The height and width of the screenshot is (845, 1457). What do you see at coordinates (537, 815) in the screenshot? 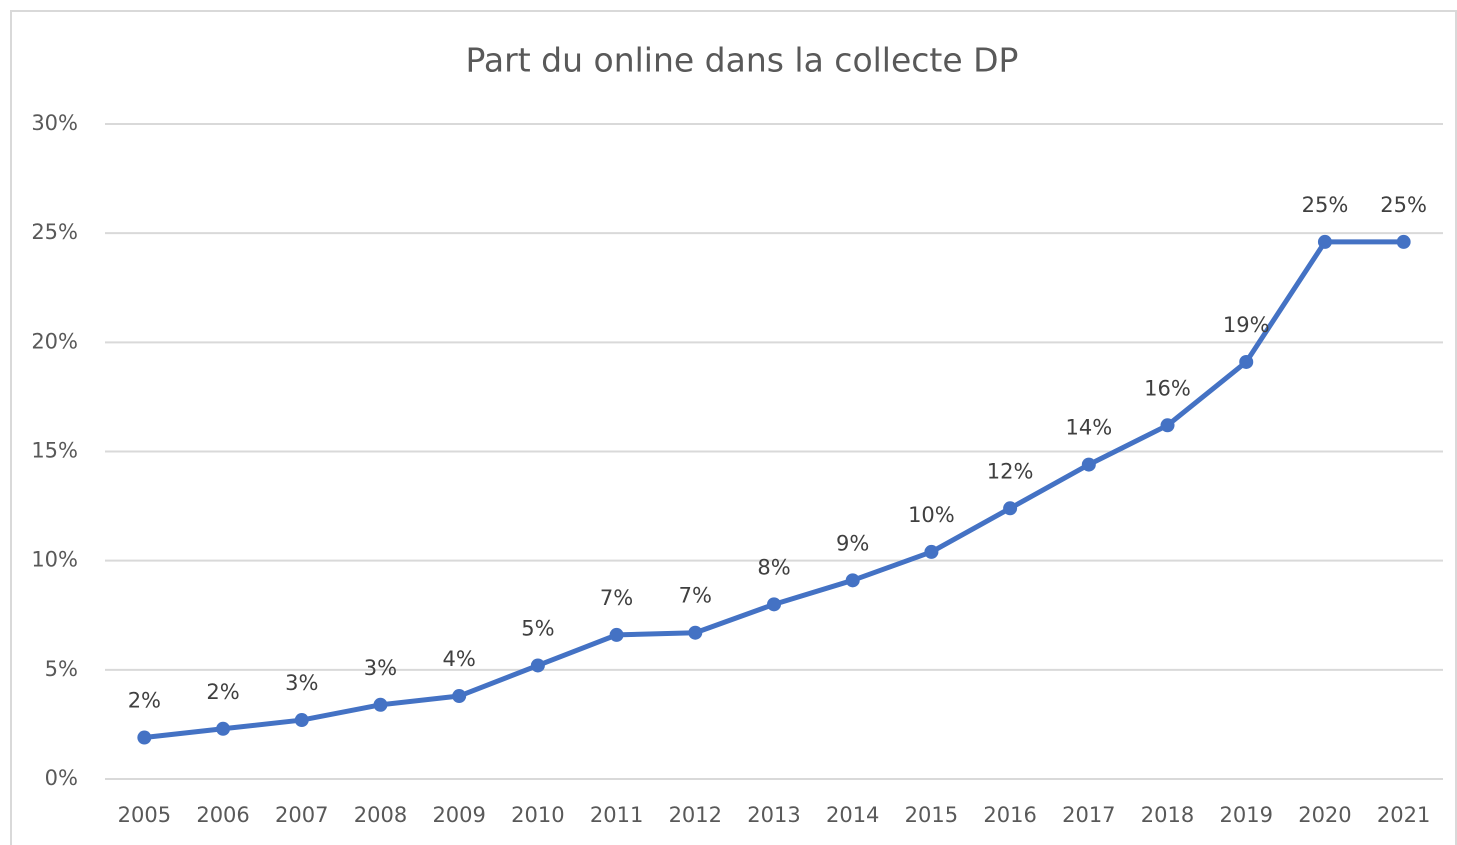
I see `x-tick-label: 2010` at bounding box center [537, 815].